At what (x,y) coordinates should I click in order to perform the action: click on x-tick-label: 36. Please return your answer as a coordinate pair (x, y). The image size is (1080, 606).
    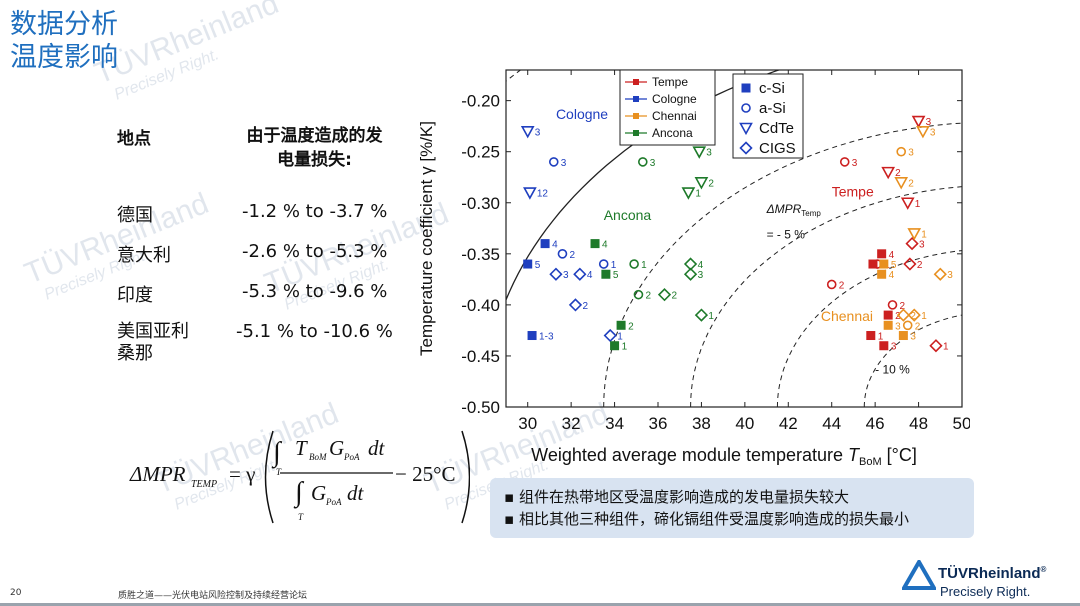
    Looking at the image, I should click on (658, 423).